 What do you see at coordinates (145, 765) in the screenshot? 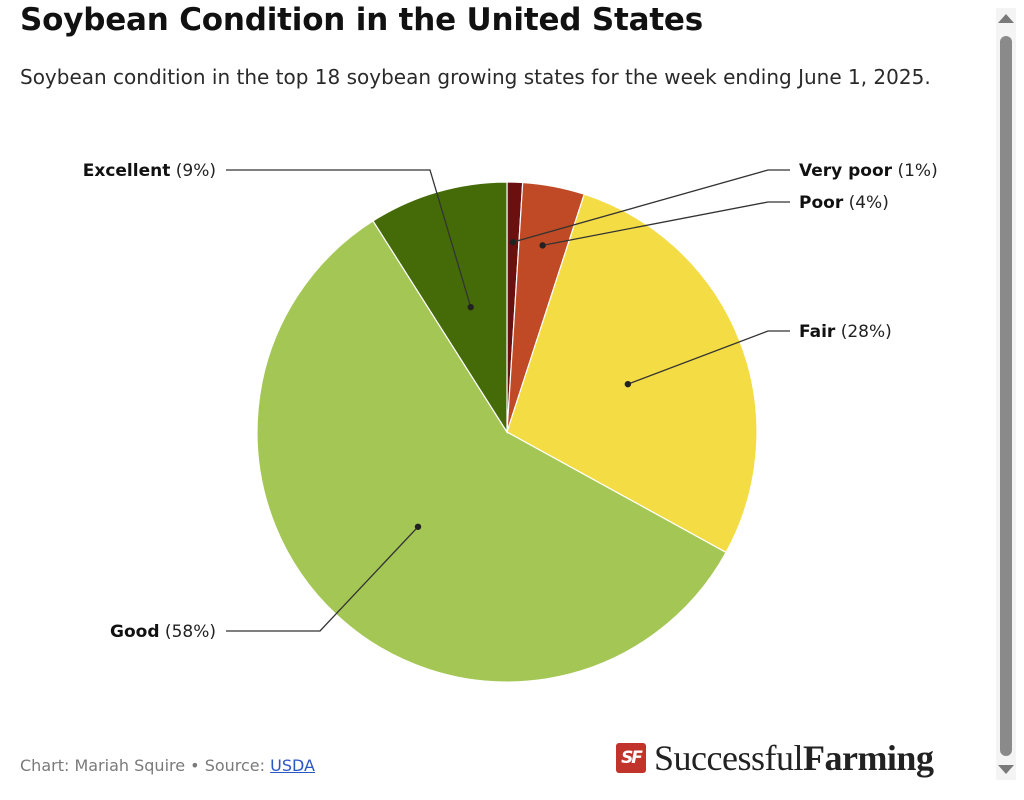
I see `footer-credit: Chart: Mariah Squire • Source:` at bounding box center [145, 765].